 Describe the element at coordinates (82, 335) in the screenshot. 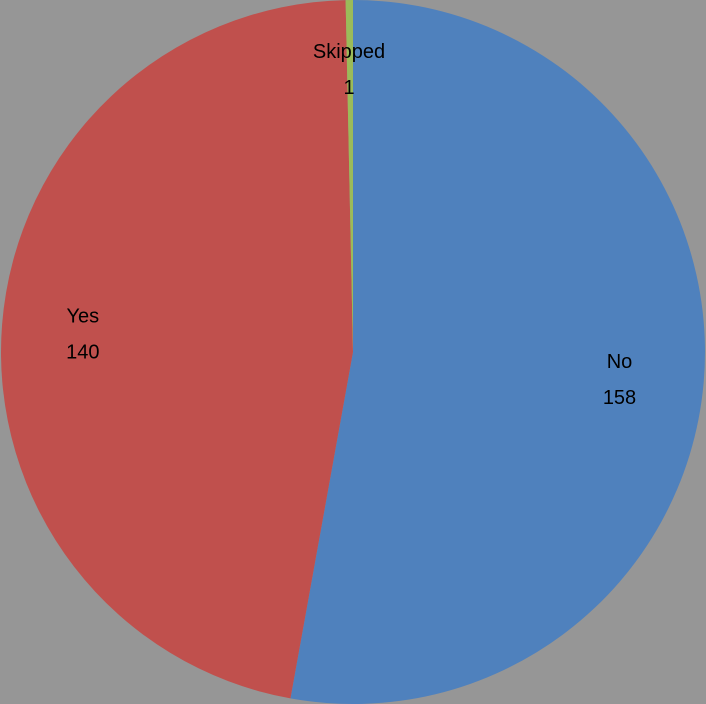

I see `data-label-yes: Yes 140` at that location.